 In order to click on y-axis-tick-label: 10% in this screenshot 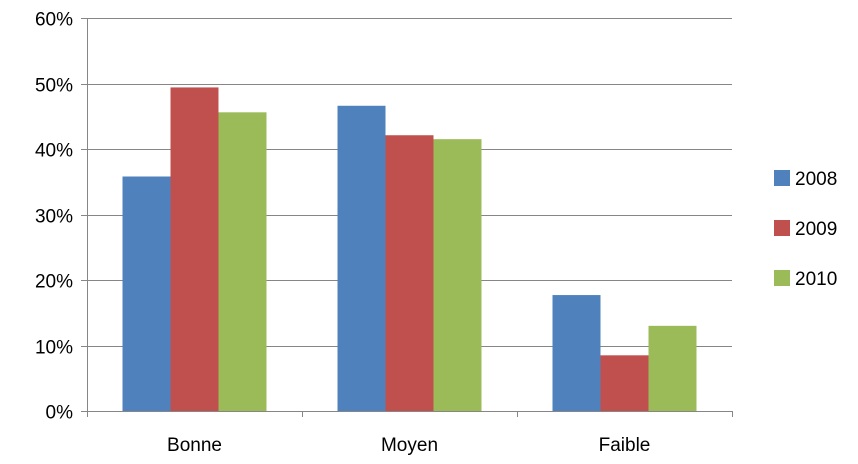, I will do `click(54, 348)`.